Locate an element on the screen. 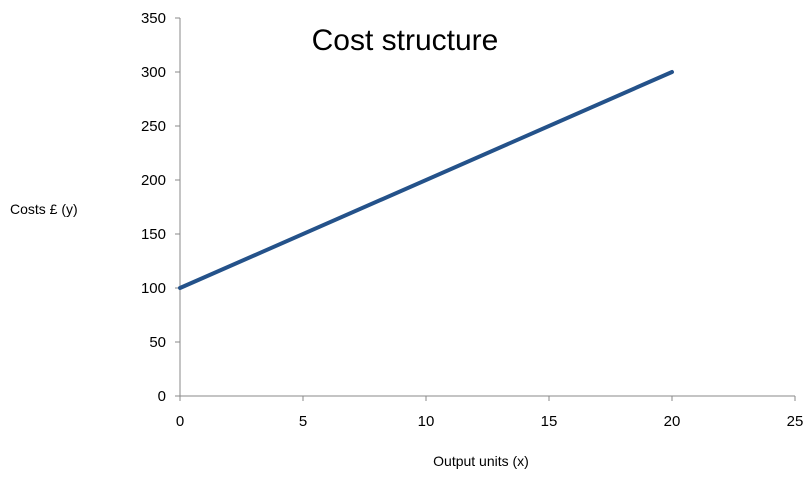 The height and width of the screenshot is (477, 804). y-axis-title: Costs £ (y) is located at coordinates (44, 209).